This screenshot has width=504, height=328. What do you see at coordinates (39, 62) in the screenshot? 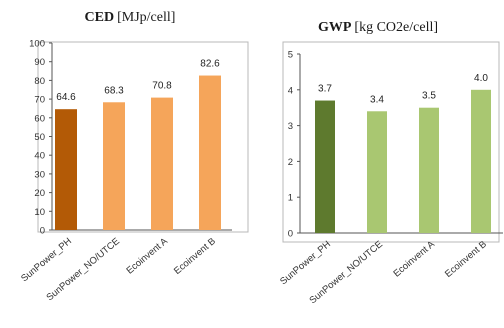
I see `ced-y-tick-label: 90` at bounding box center [39, 62].